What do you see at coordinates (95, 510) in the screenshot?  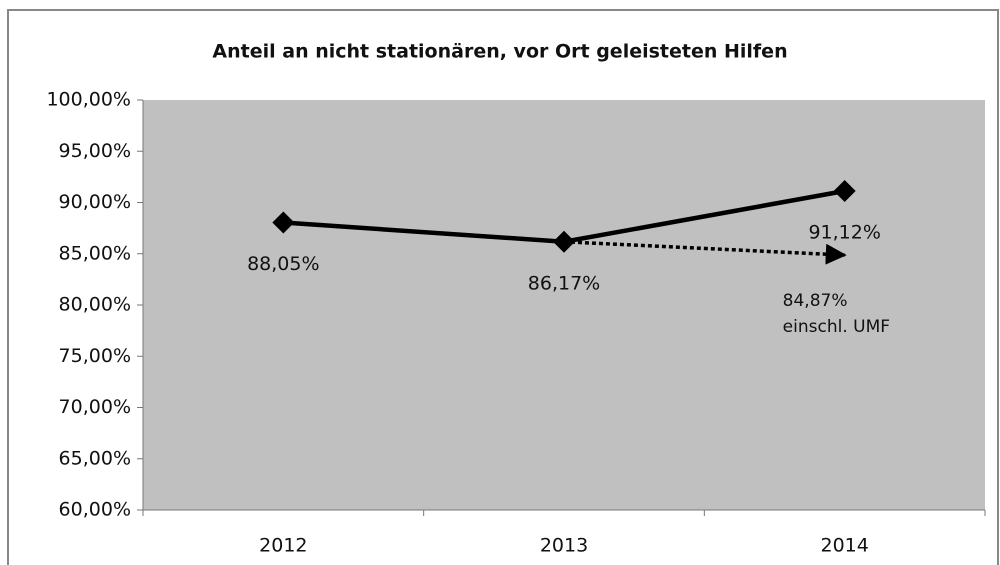 I see `y-tick-label: 60,00%` at bounding box center [95, 510].